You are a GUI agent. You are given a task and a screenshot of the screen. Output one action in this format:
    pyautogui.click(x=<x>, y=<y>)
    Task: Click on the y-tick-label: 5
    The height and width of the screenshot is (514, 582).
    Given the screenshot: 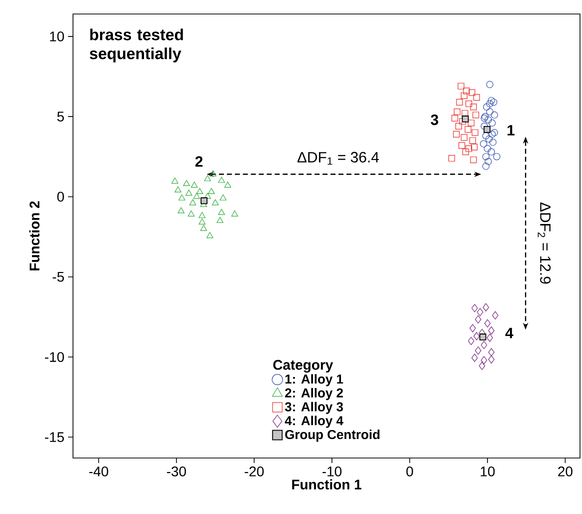 What is the action you would take?
    pyautogui.click(x=60, y=117)
    